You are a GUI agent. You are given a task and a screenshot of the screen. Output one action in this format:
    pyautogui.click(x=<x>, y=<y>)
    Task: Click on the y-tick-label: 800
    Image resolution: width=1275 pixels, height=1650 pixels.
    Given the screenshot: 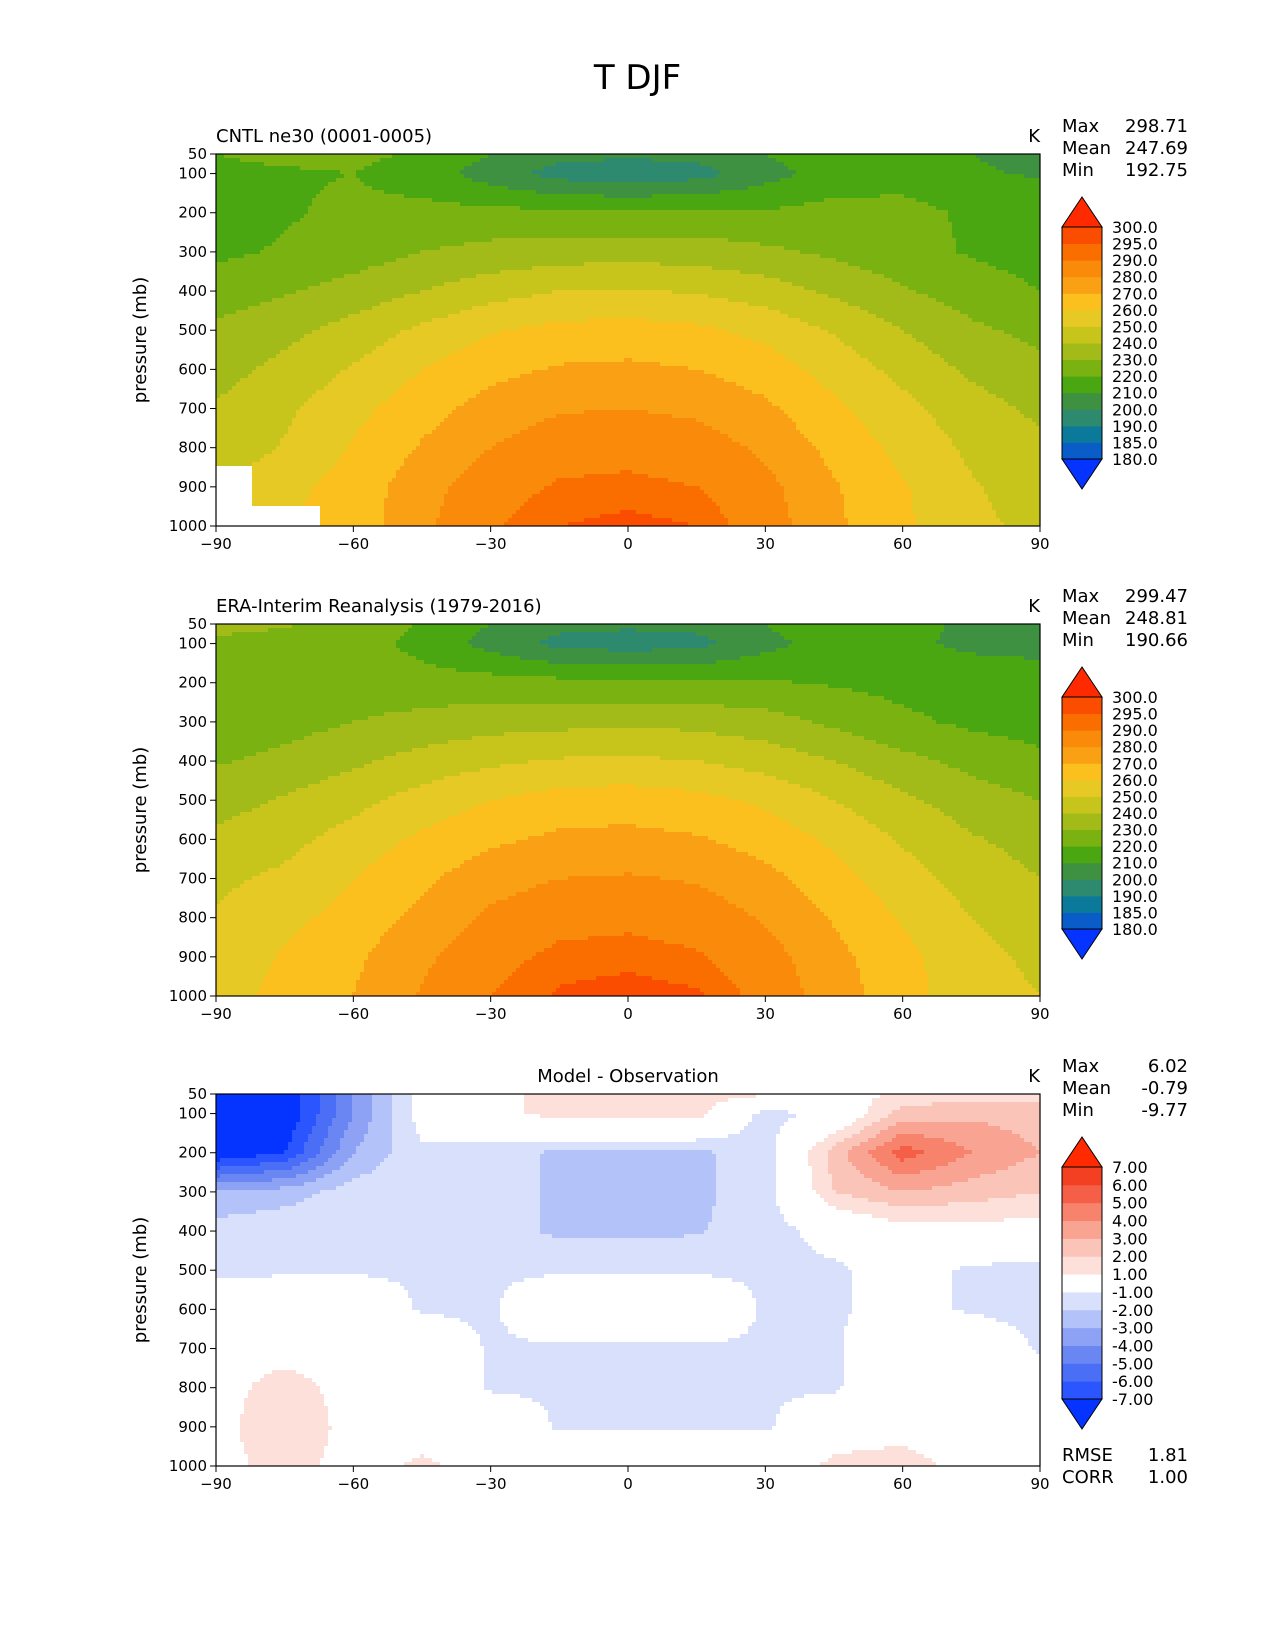 What is the action you would take?
    pyautogui.click(x=192, y=1388)
    